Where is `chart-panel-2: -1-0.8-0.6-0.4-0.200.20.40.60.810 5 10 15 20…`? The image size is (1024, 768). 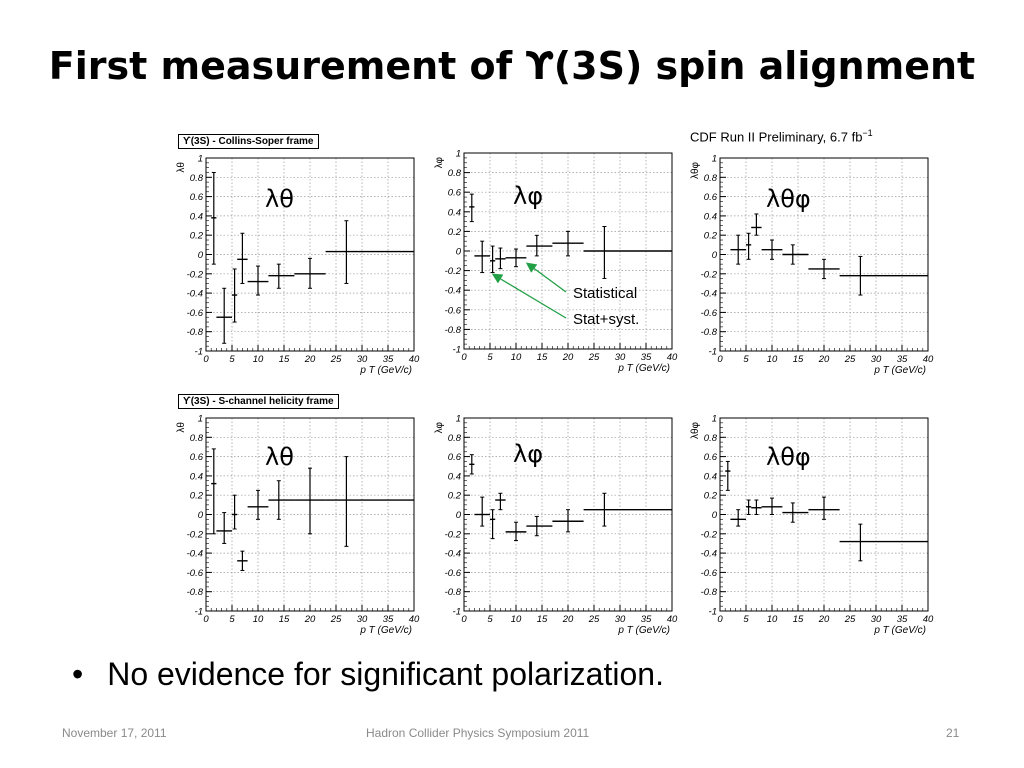 chart-panel-2: -1-0.8-0.6-0.4-0.200.20.40.60.810 5 10 15 20… is located at coordinates (556, 262).